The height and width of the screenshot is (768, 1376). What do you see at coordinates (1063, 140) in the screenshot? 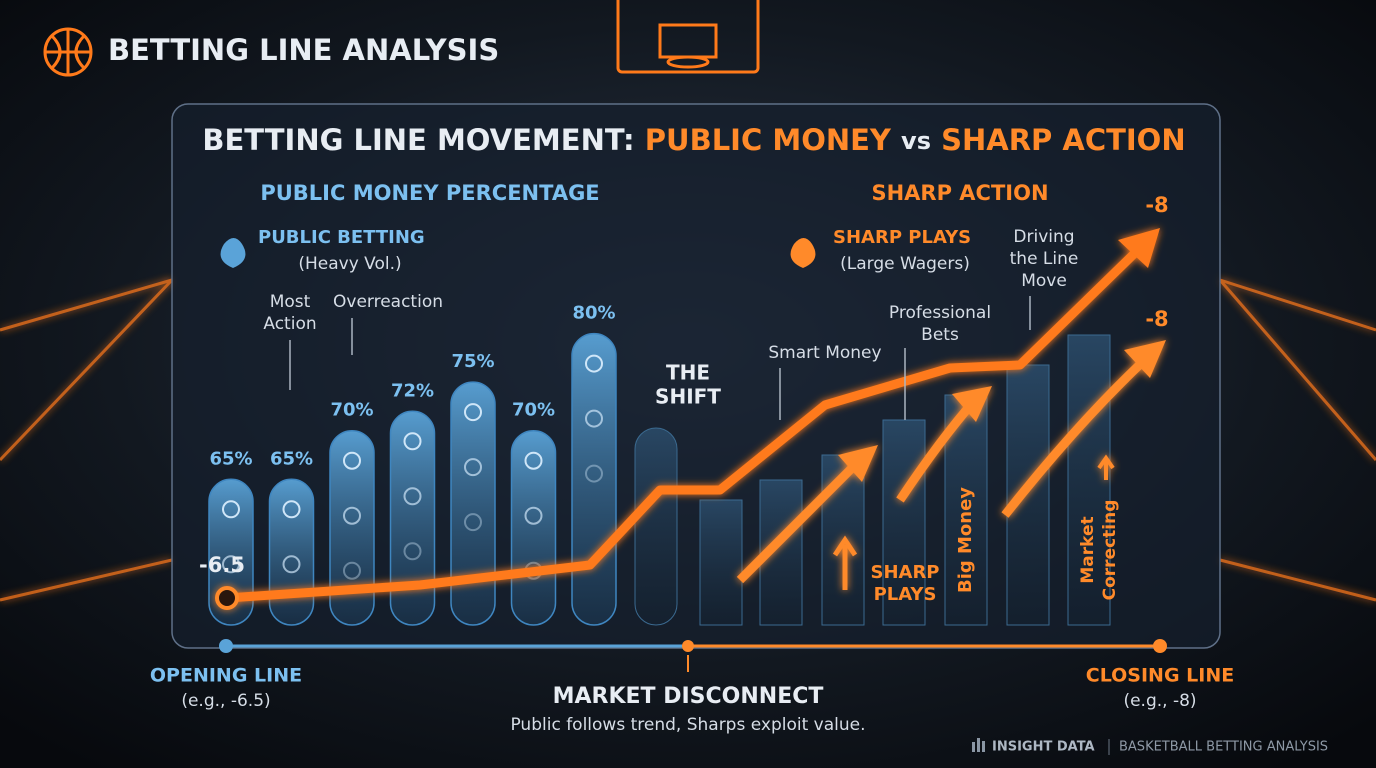
I see `title-part: SHARP ACTION` at bounding box center [1063, 140].